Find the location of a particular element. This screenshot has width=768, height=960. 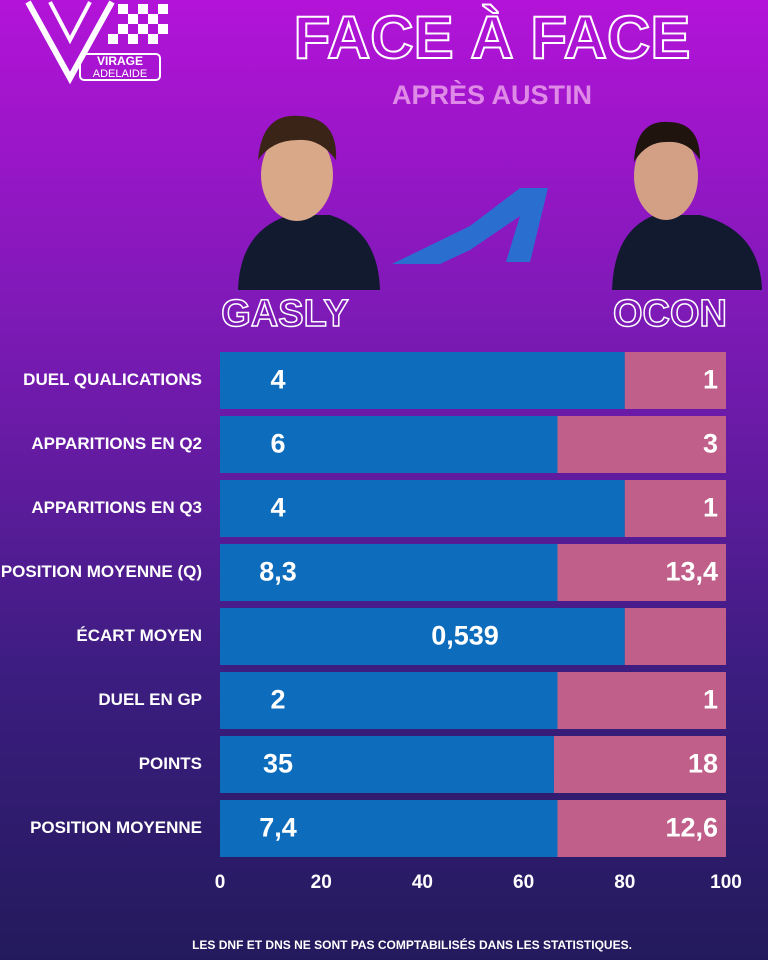

value-label: 13,4 is located at coordinates (691, 572).